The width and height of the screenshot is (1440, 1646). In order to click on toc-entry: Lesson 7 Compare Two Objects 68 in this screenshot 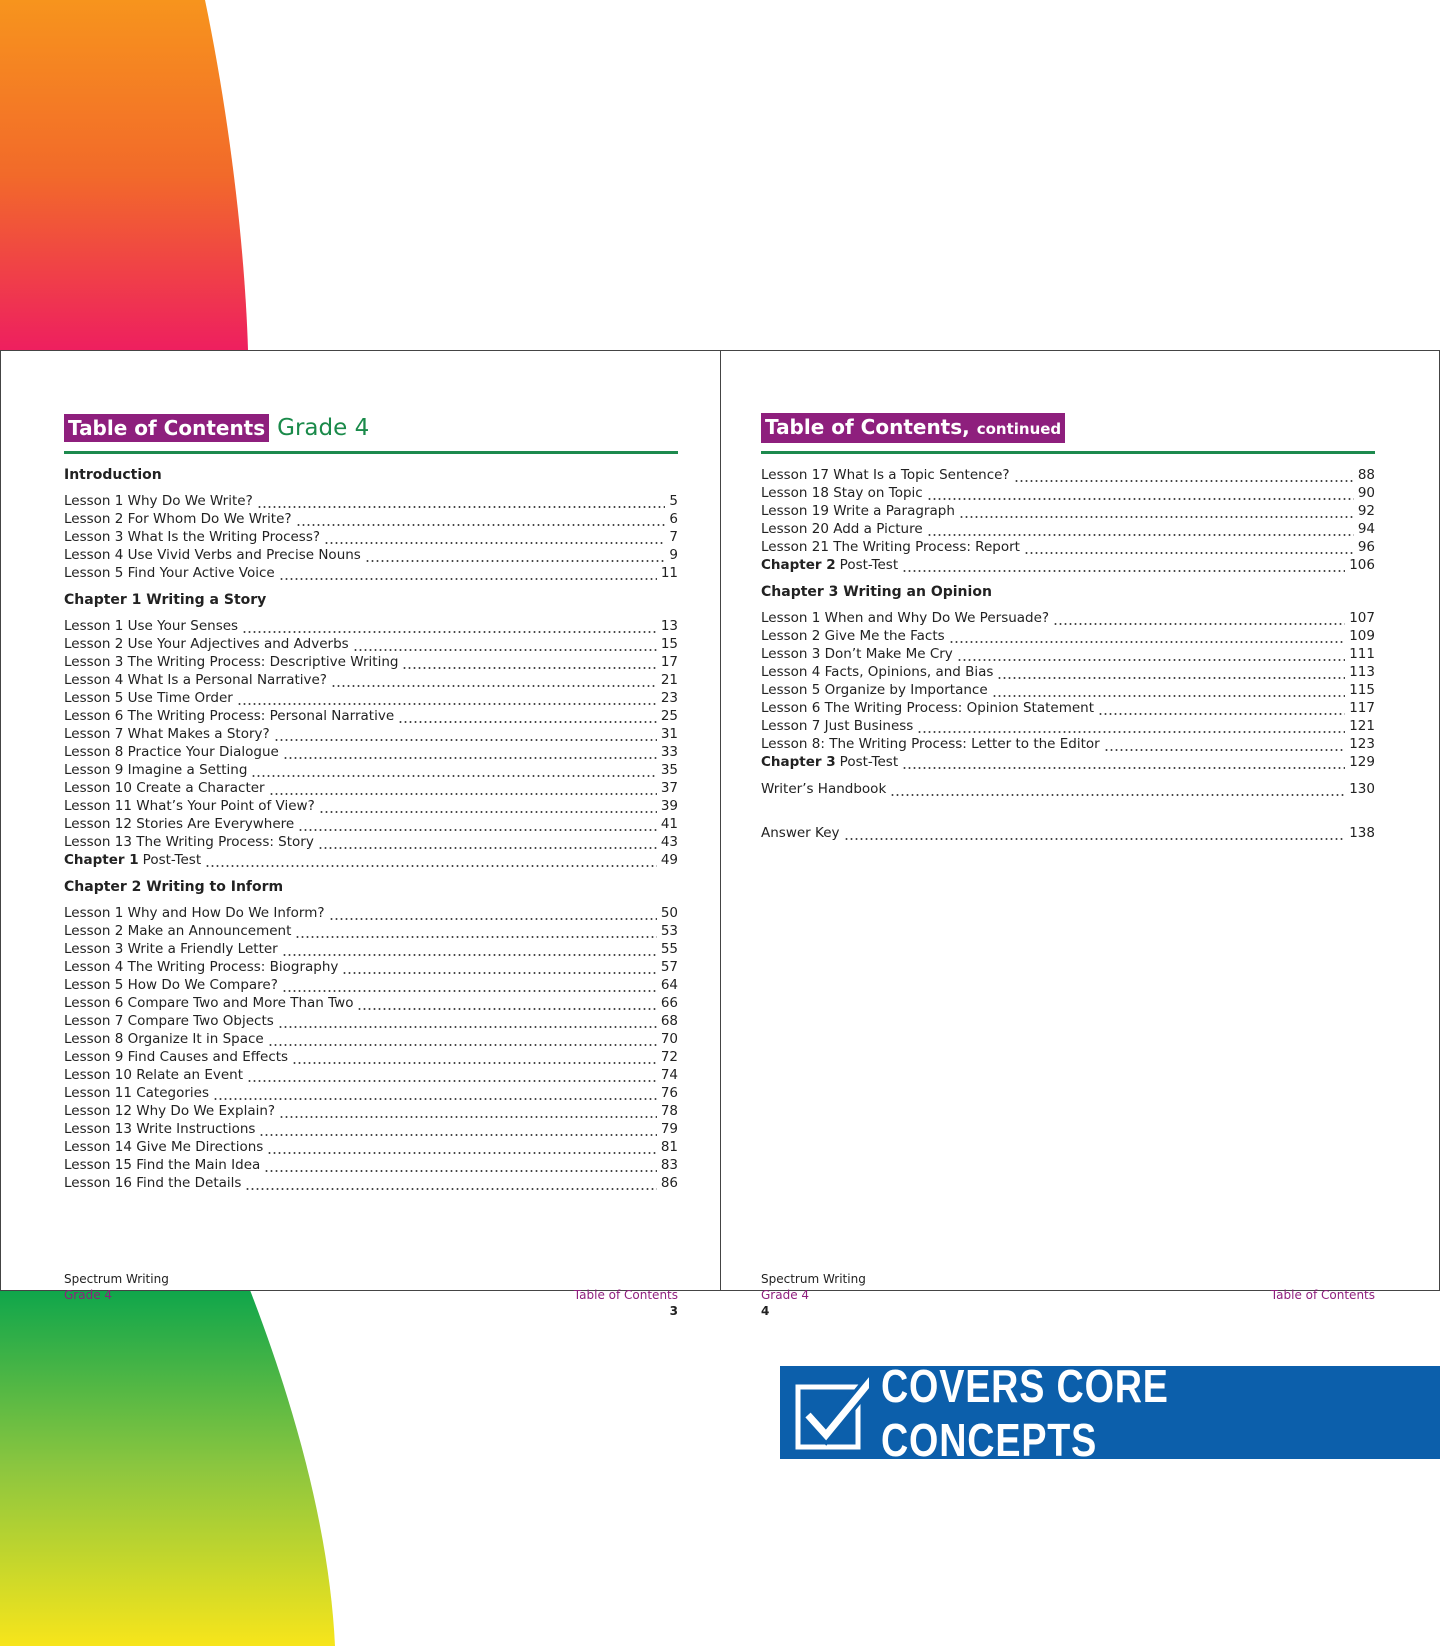, I will do `click(371, 1021)`.